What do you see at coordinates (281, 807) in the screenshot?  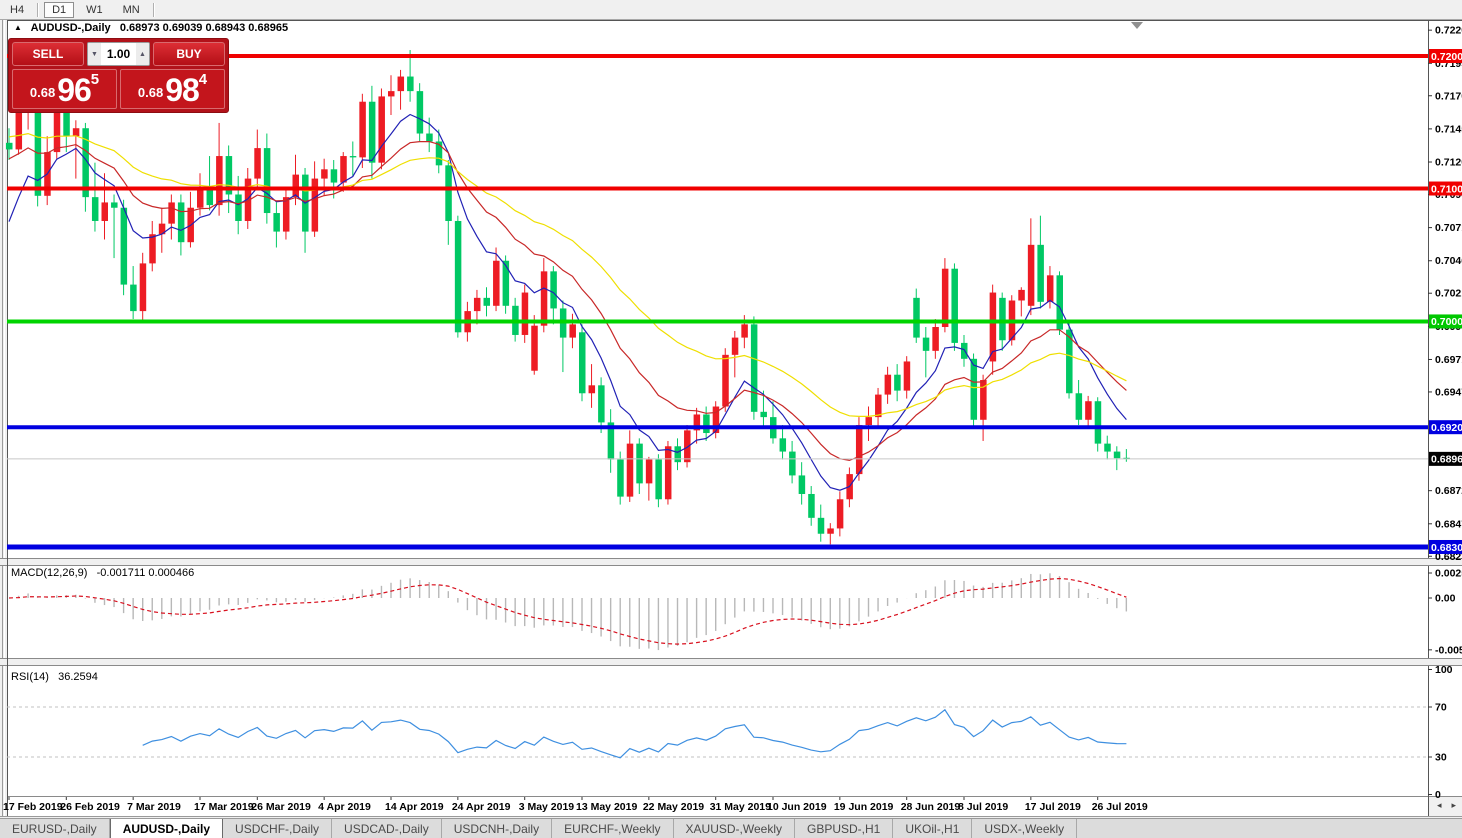 I see `svg-text: 26 Mar 2019` at bounding box center [281, 807].